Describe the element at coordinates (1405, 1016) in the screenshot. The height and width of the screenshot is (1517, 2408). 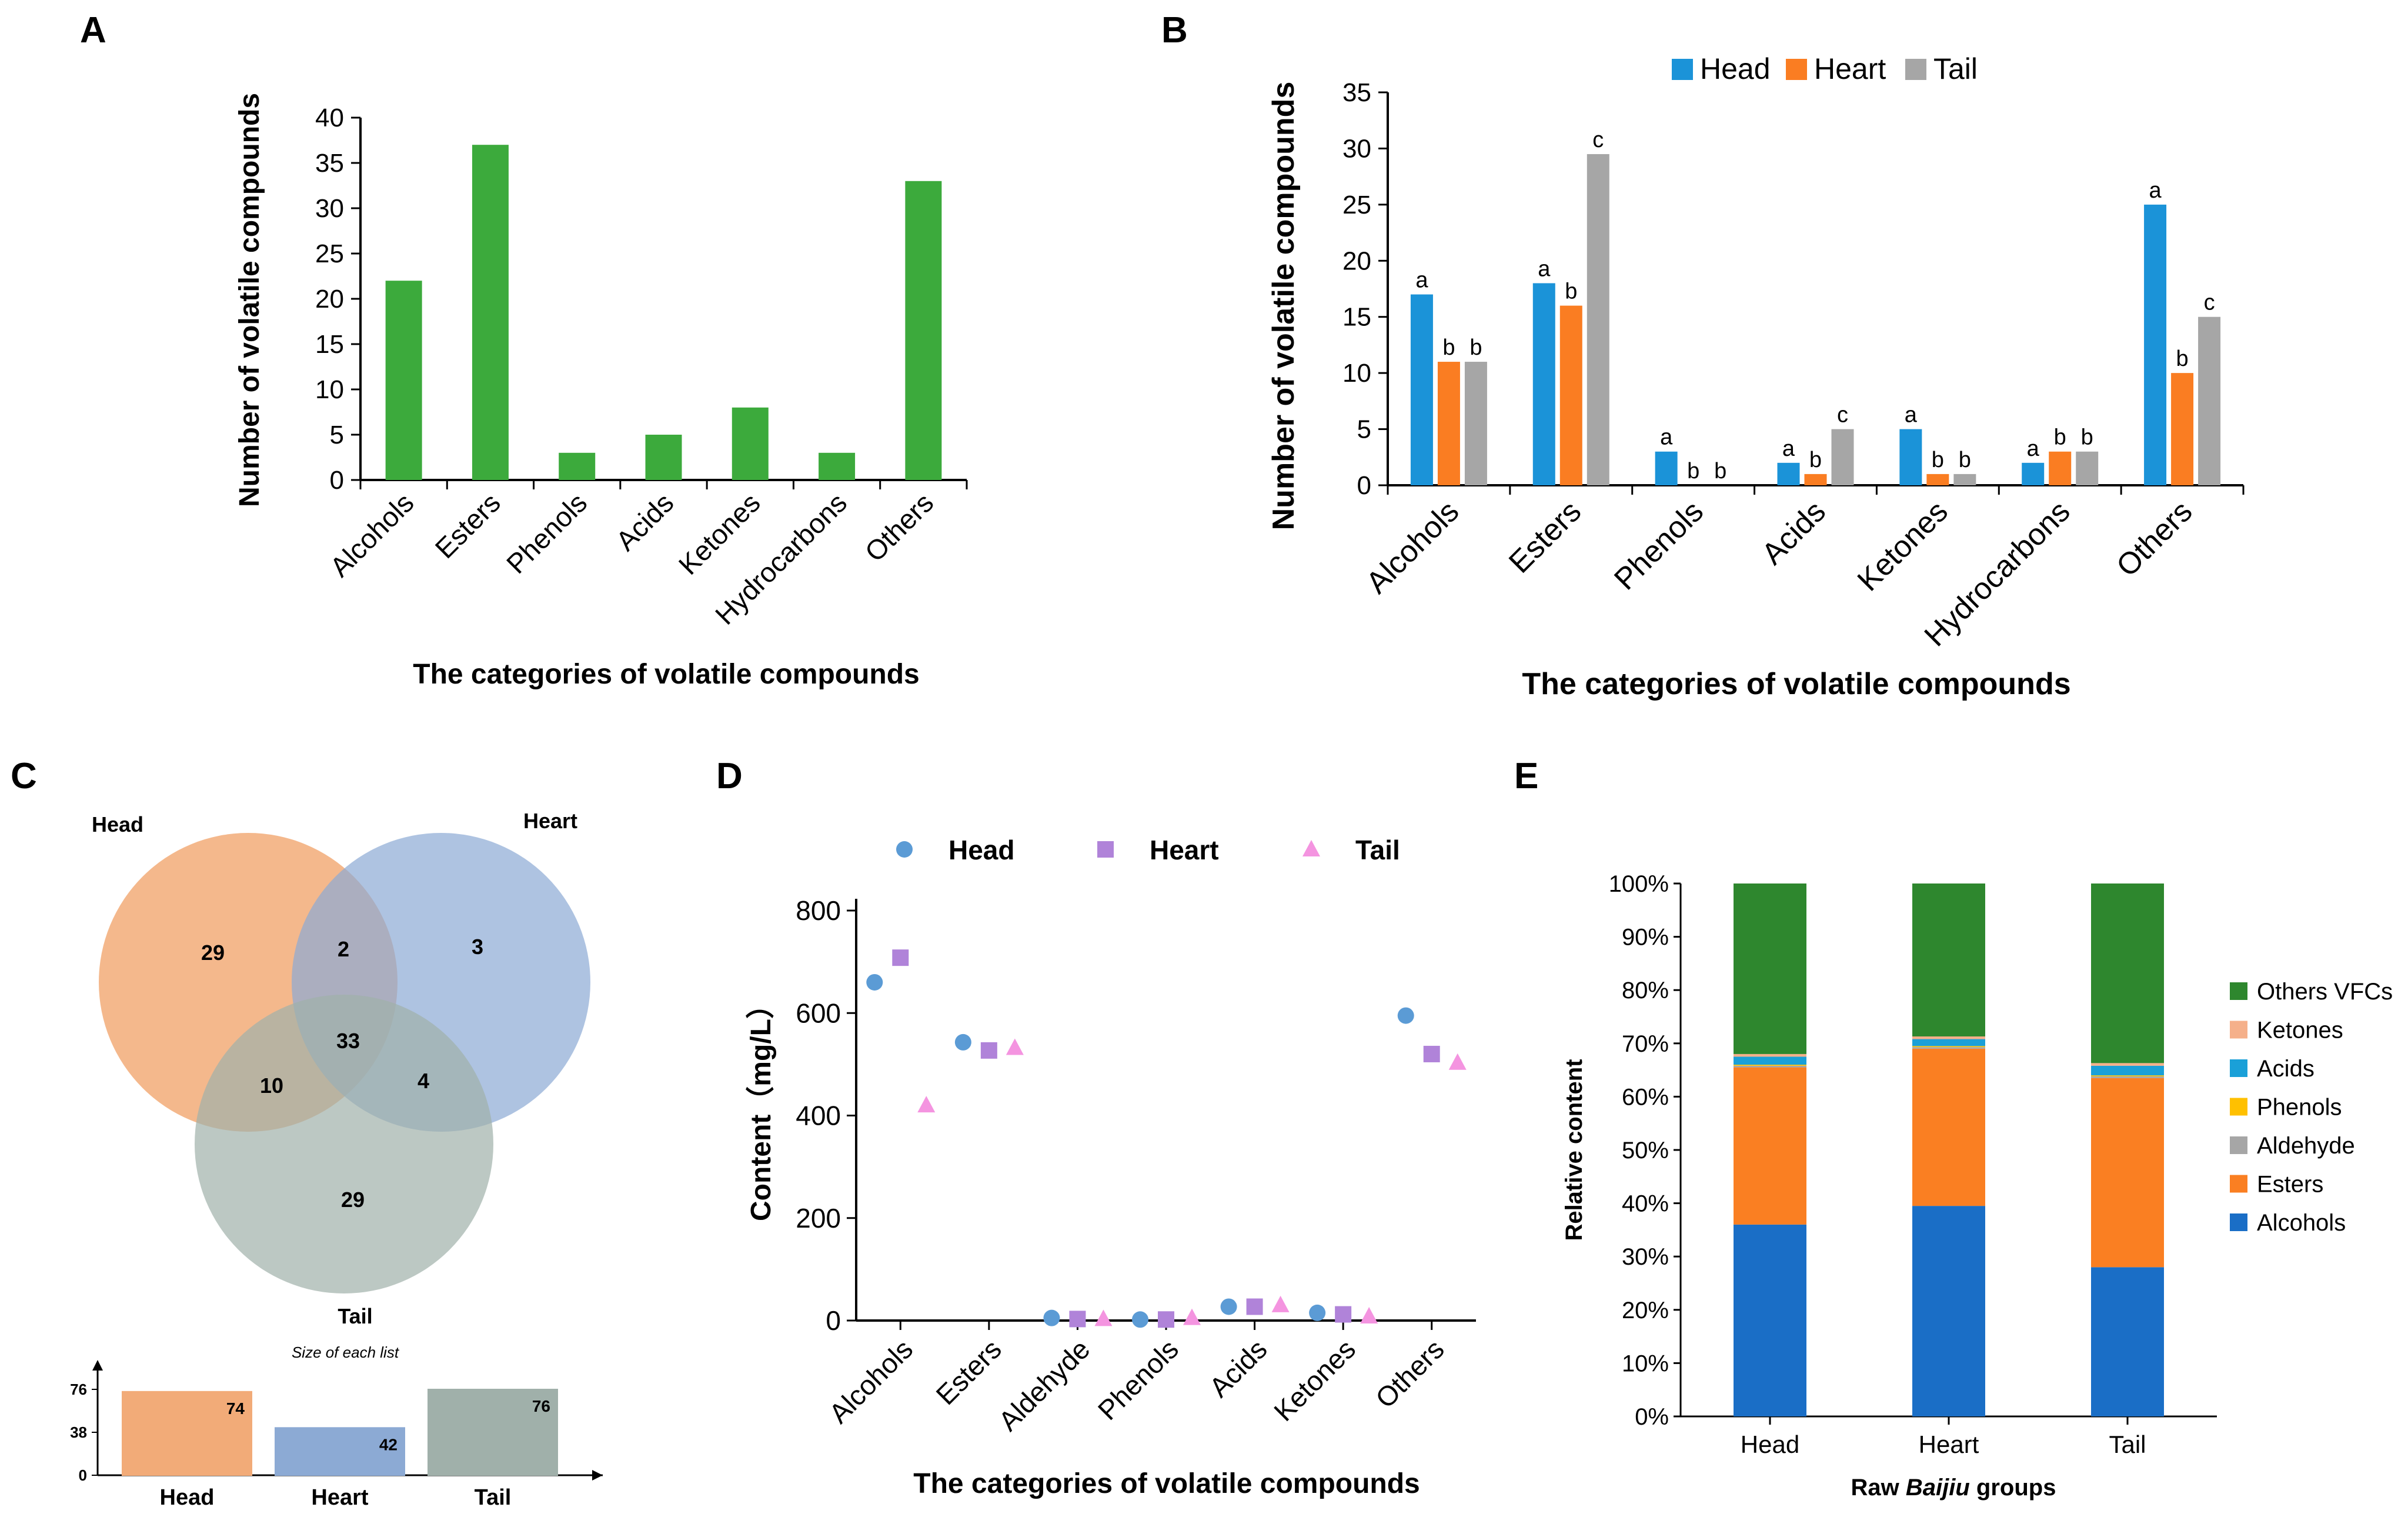
I see `panel-d-point-head-others` at that location.